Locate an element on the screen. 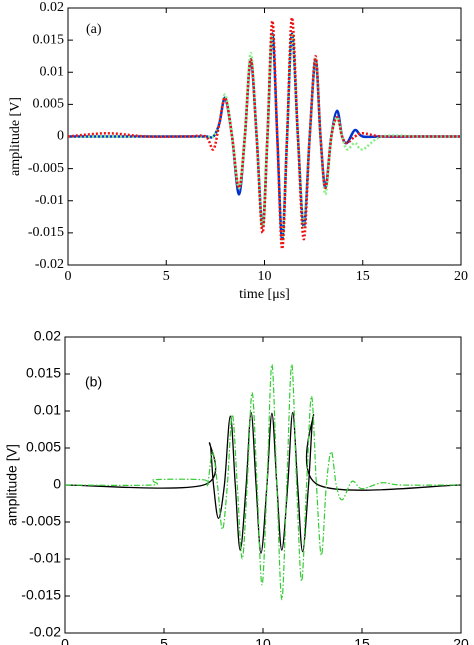 The height and width of the screenshot is (645, 474). annotation: (a) is located at coordinates (94, 29).